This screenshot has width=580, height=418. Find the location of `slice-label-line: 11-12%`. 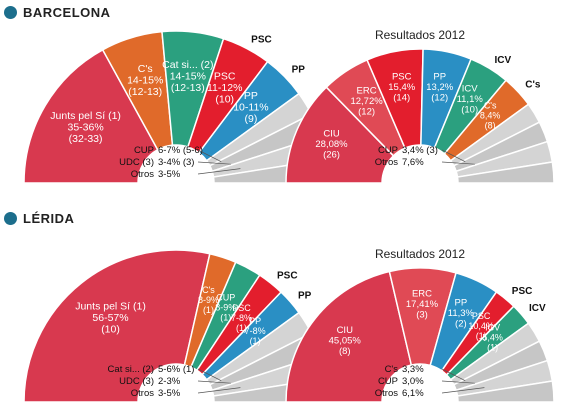

slice-label-line: 11-12% is located at coordinates (224, 88).